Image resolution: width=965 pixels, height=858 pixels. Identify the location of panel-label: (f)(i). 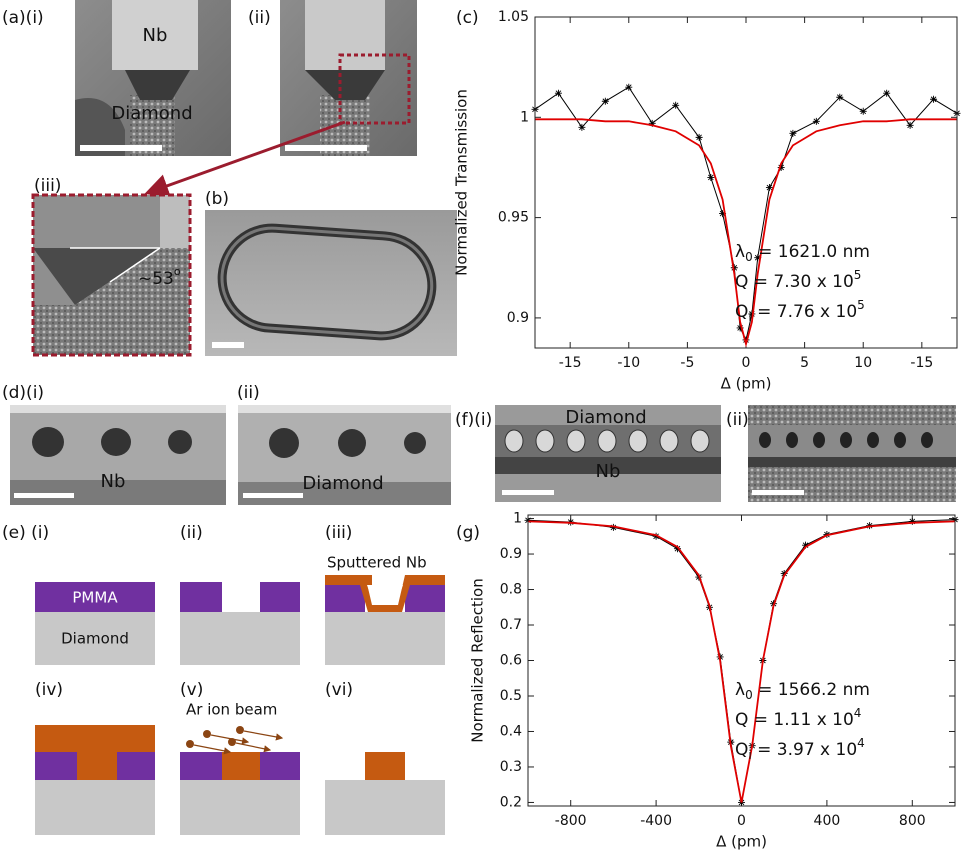
(473, 420).